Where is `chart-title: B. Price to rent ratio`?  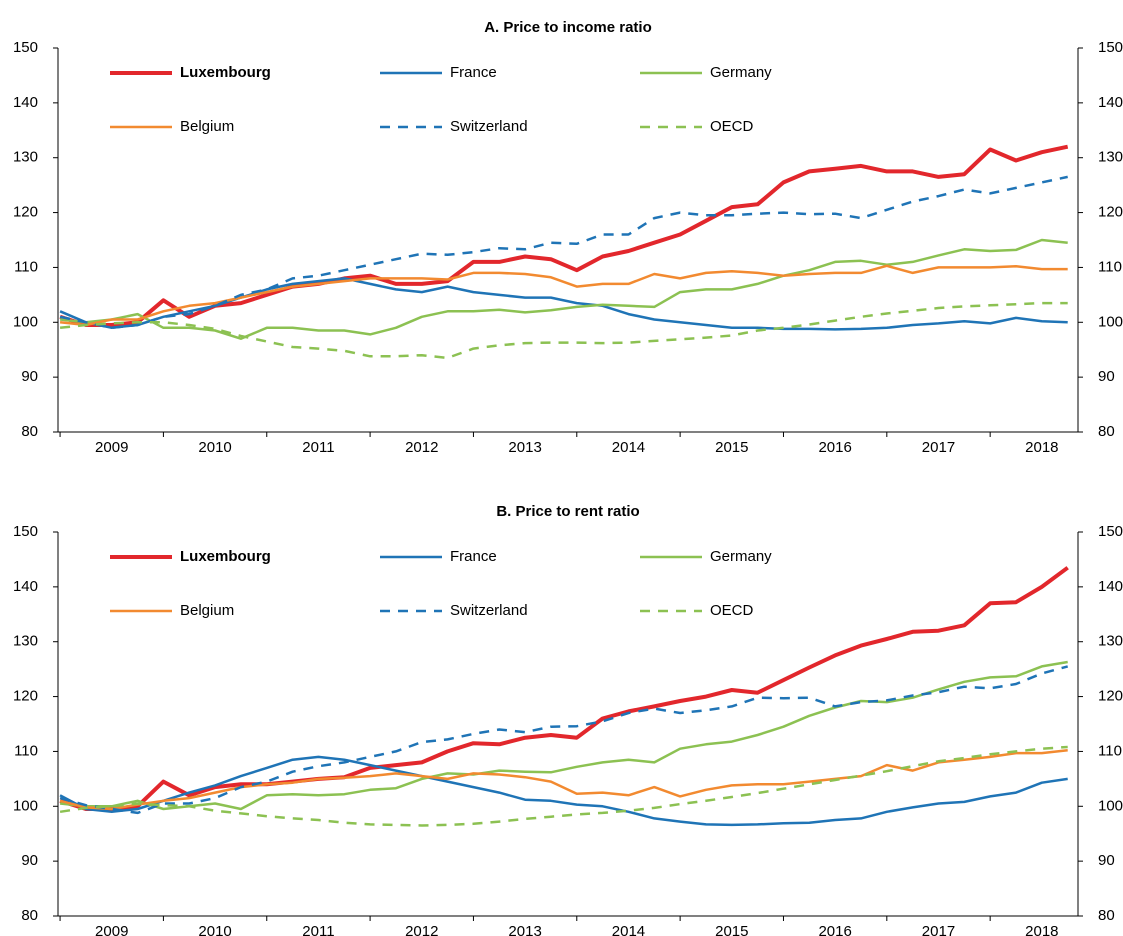 chart-title: B. Price to rent ratio is located at coordinates (567, 511).